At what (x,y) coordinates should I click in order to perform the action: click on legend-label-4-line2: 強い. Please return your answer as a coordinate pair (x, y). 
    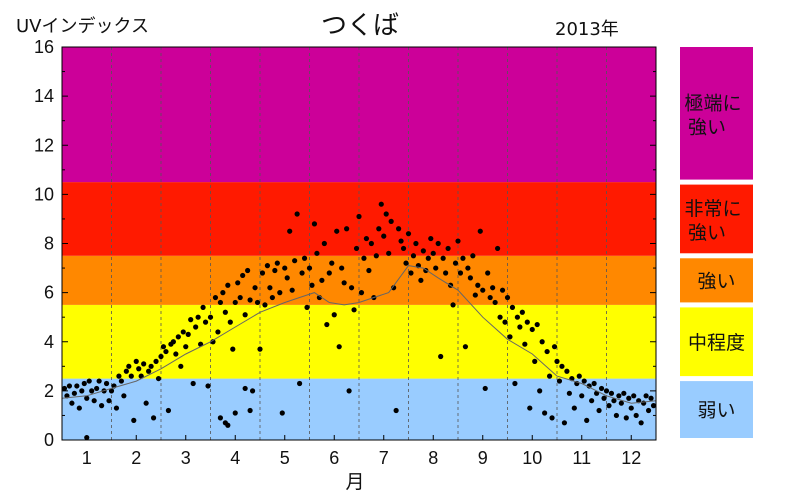
    Looking at the image, I should click on (707, 127).